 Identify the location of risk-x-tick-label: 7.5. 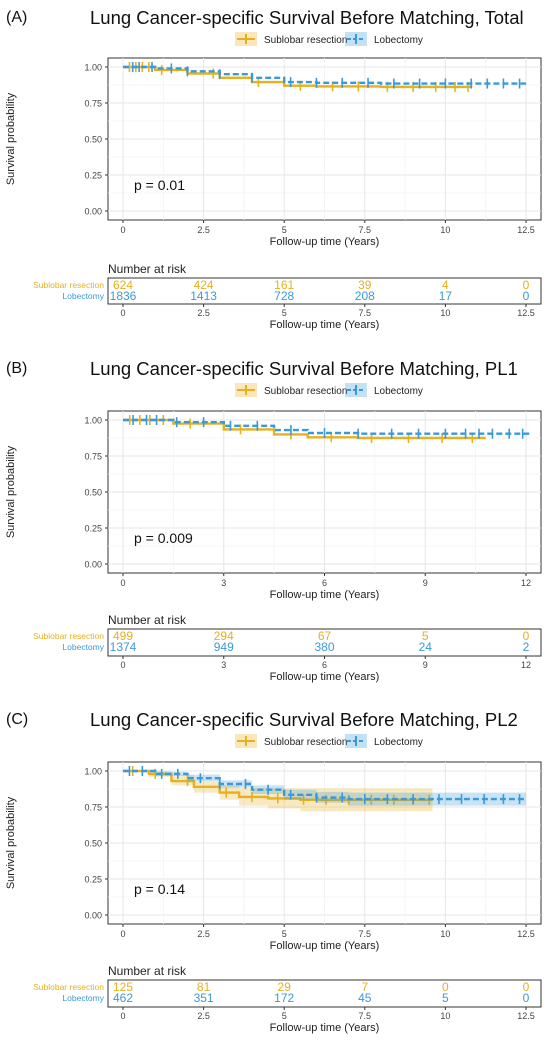
(365, 313).